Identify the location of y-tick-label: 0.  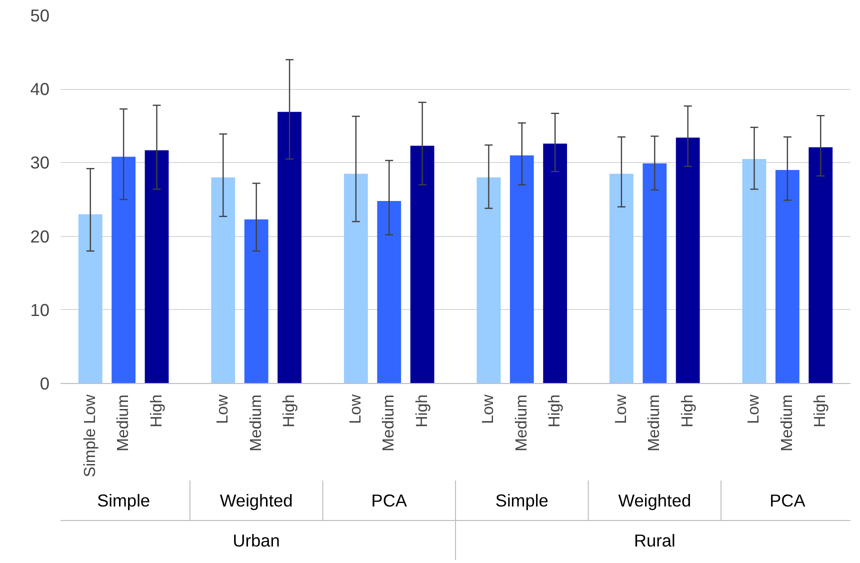
(45, 384).